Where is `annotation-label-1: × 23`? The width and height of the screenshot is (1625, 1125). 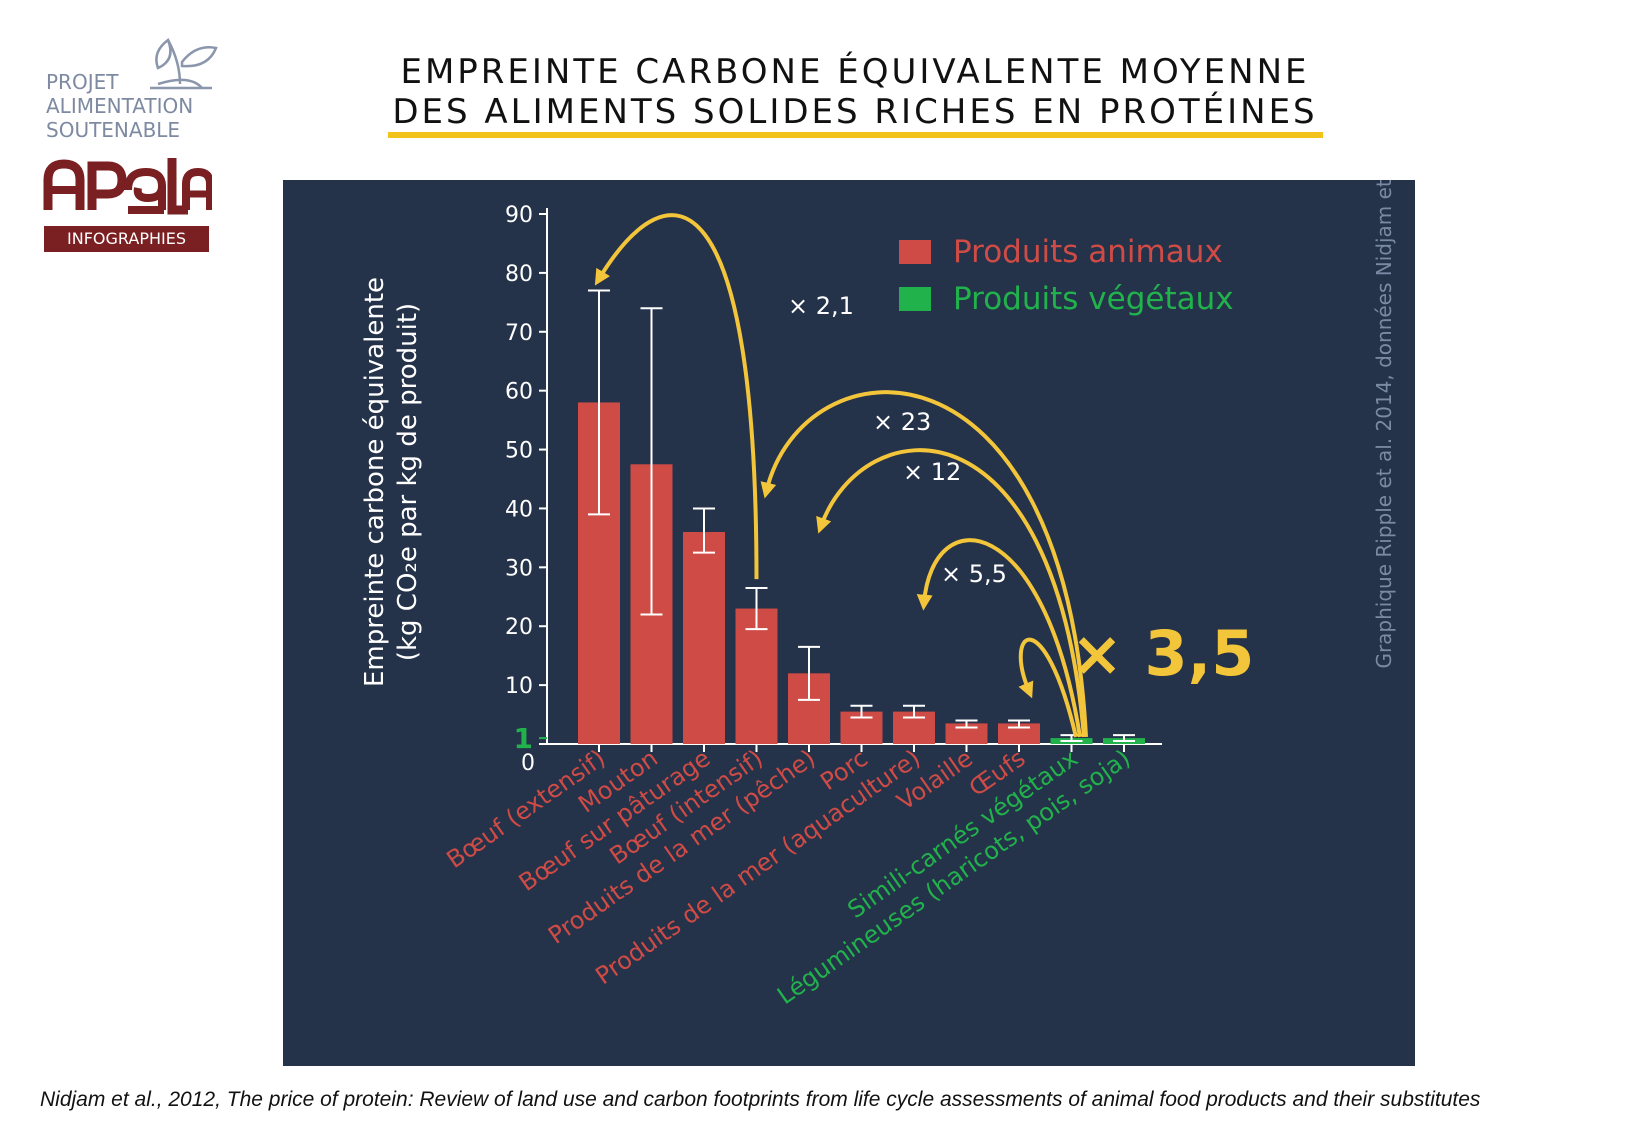 annotation-label-1: × 23 is located at coordinates (902, 422).